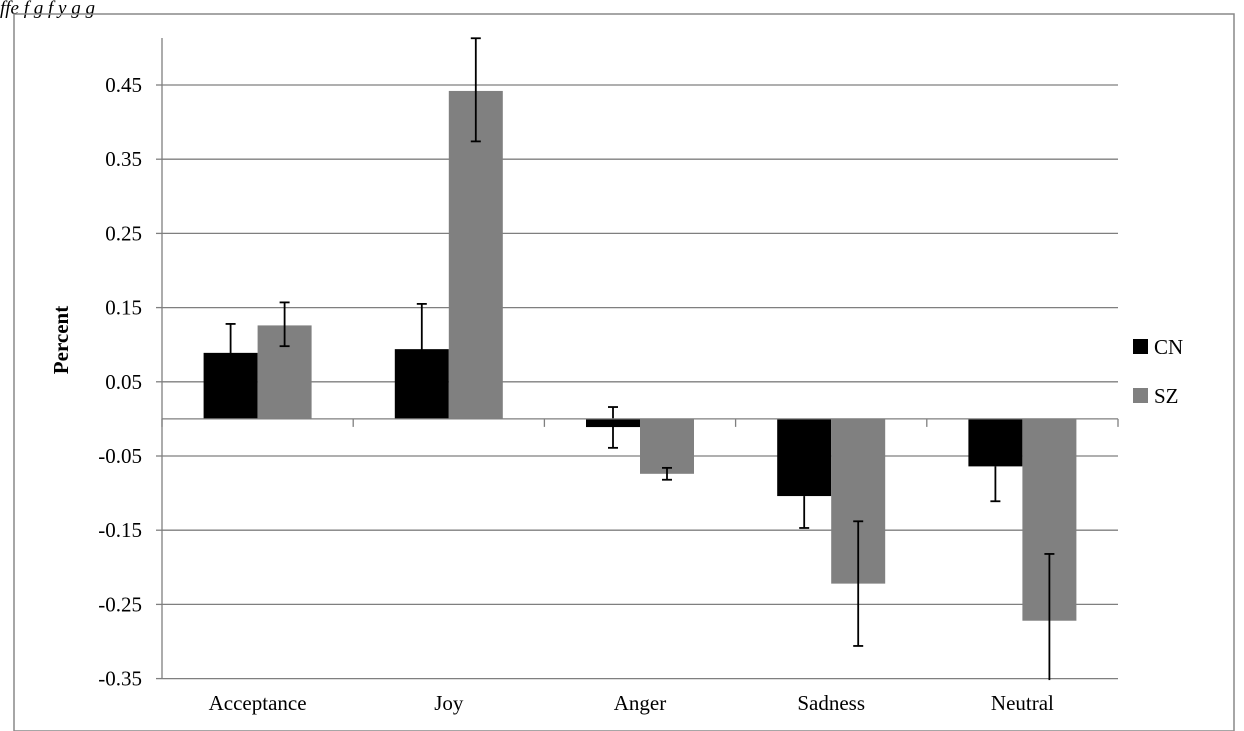 The height and width of the screenshot is (731, 1244). Describe the element at coordinates (123, 85) in the screenshot. I see `y-tick-label: 0.45` at that location.